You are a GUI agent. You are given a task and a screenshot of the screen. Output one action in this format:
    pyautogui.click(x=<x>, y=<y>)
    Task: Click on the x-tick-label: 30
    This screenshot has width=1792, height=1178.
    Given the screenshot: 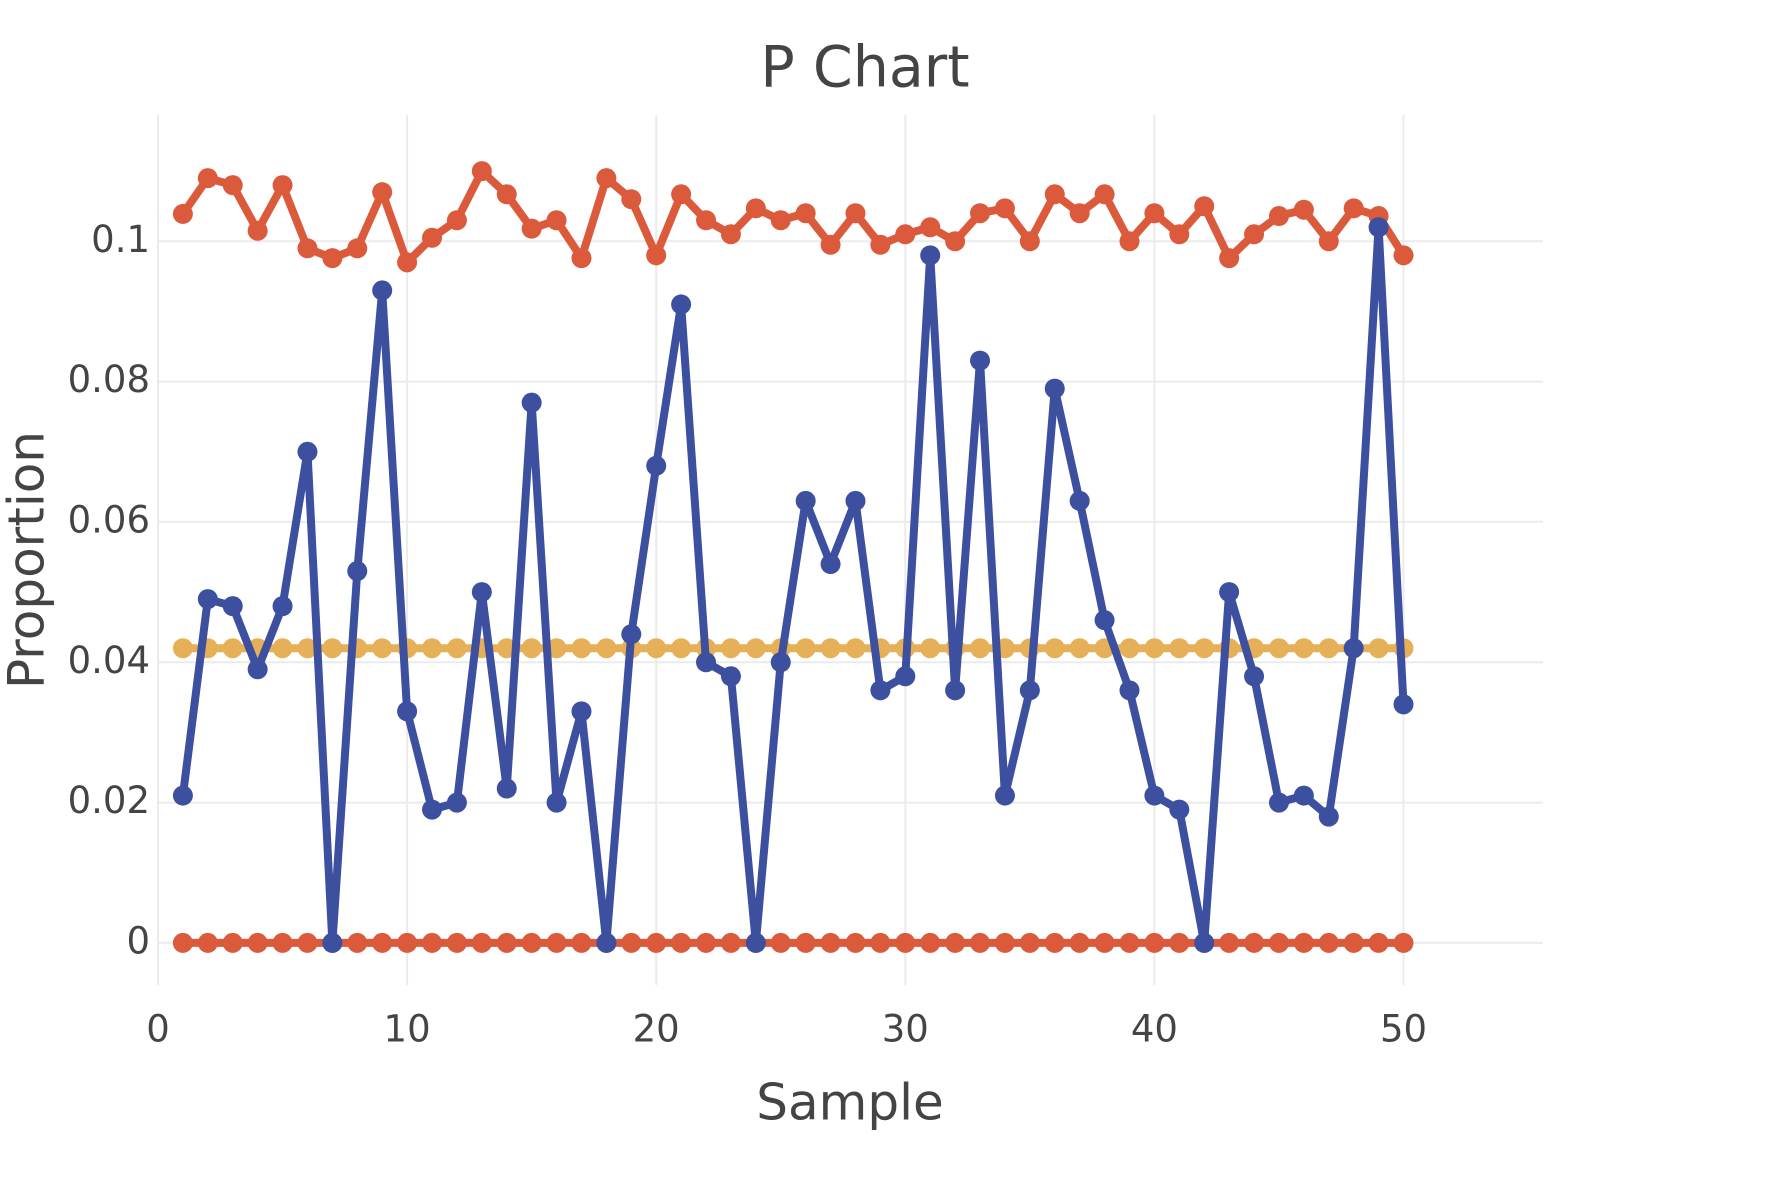 What is the action you would take?
    pyautogui.click(x=905, y=1029)
    